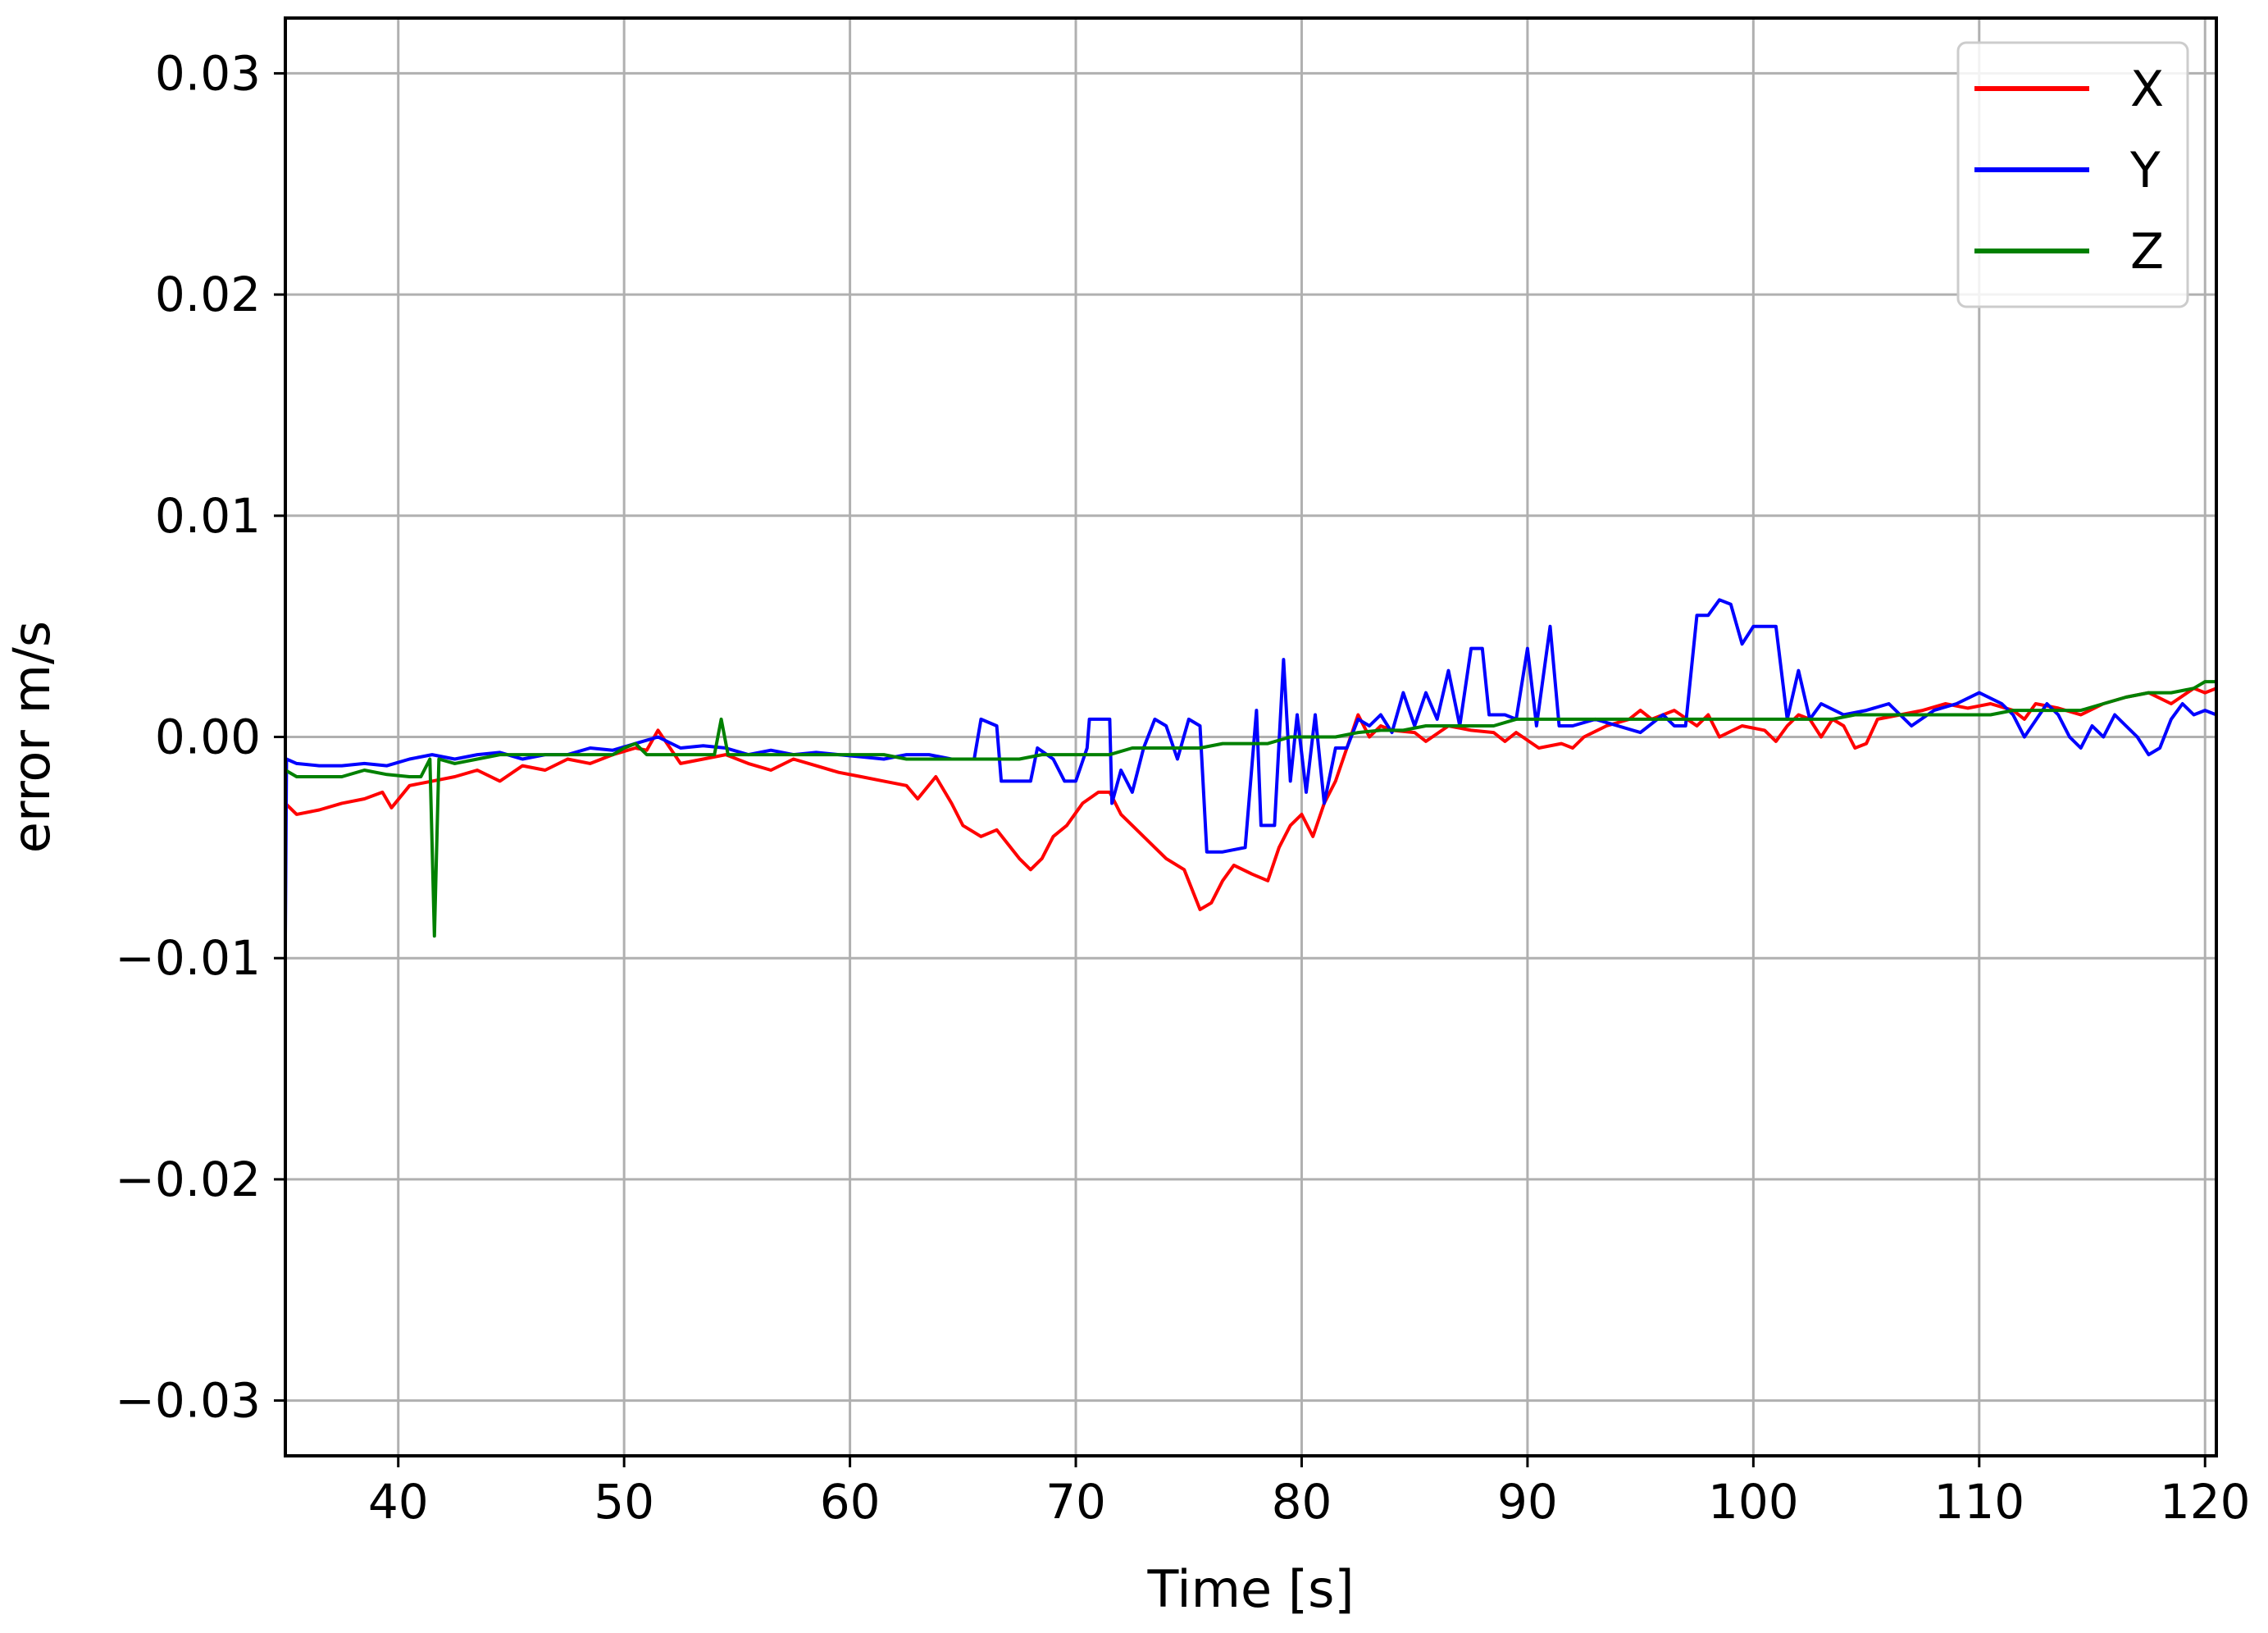 Image resolution: width=2268 pixels, height=1633 pixels. What do you see at coordinates (208, 516) in the screenshot?
I see `y-tick-label: 0.01` at bounding box center [208, 516].